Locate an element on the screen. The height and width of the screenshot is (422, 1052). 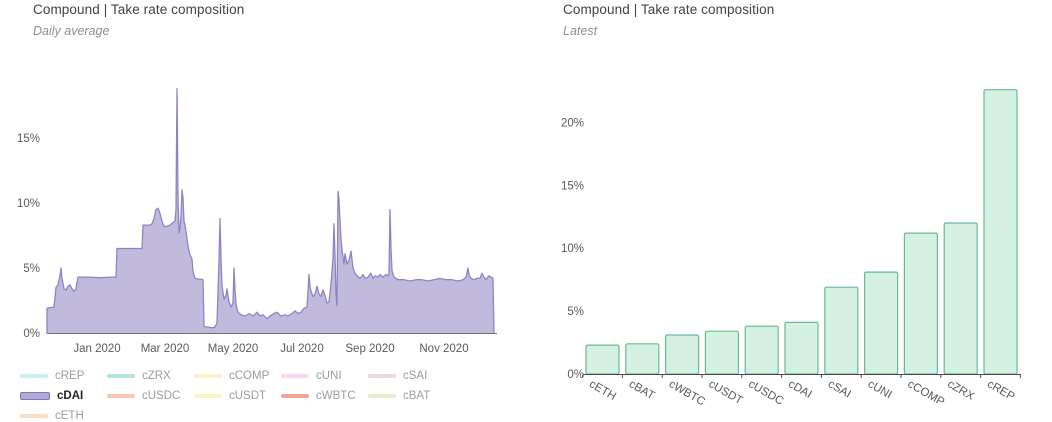
bar-cUNI is located at coordinates (881, 323).